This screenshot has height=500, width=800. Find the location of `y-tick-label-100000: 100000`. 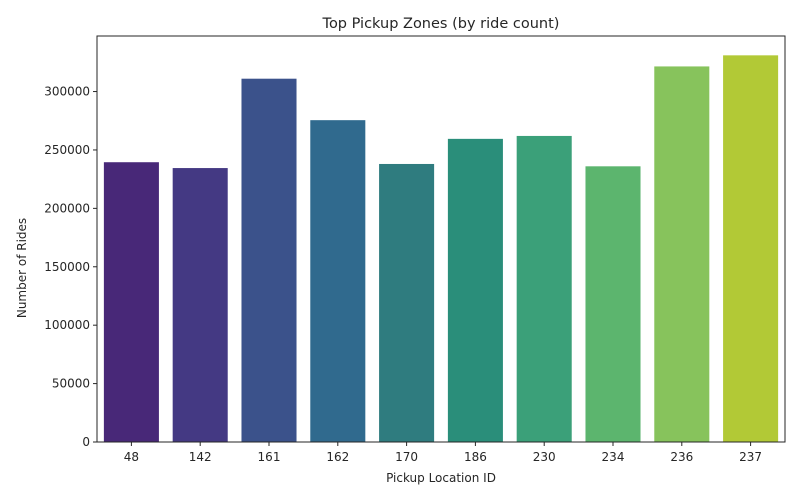

y-tick-label-100000: 100000 is located at coordinates (67, 325).